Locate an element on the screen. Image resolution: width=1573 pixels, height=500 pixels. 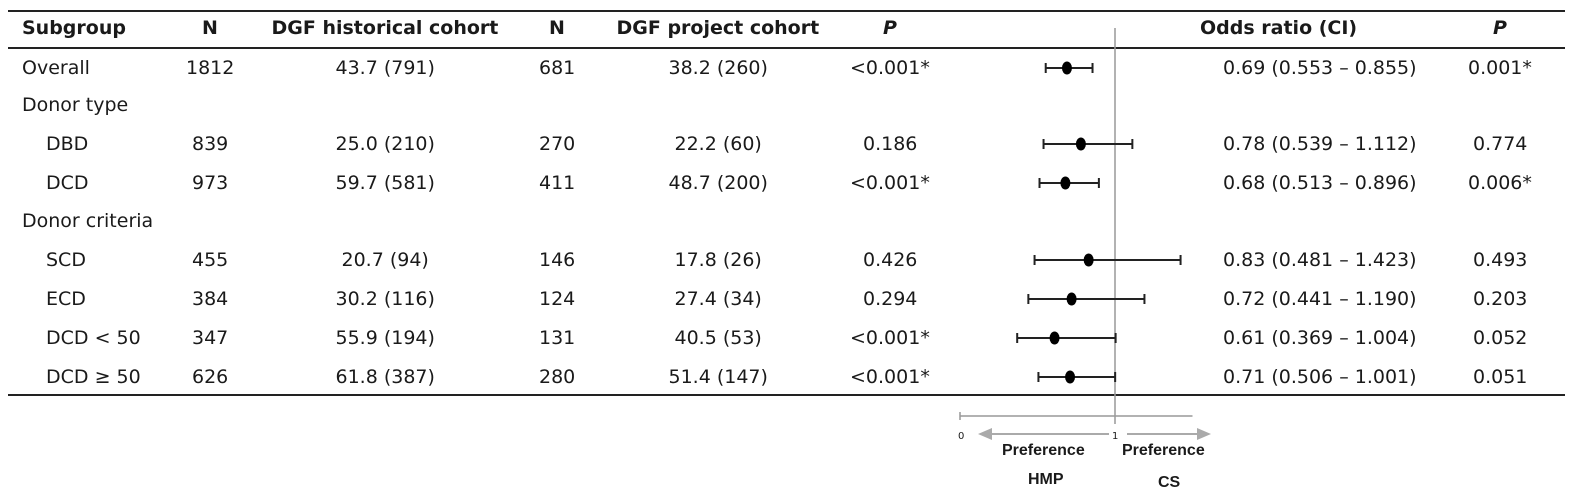
group-label: Donor type is located at coordinates (75, 104).